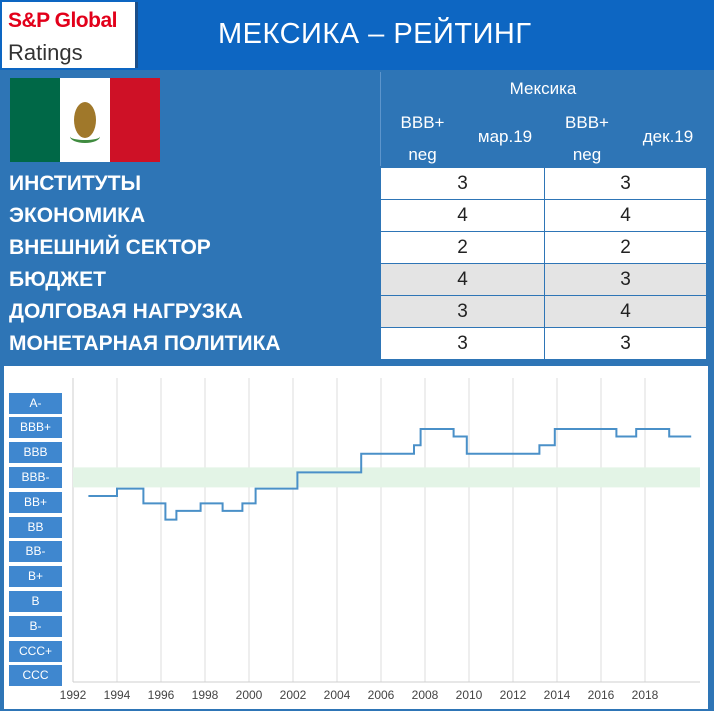  What do you see at coordinates (249, 695) in the screenshot?
I see `x-tick-label: 2000` at bounding box center [249, 695].